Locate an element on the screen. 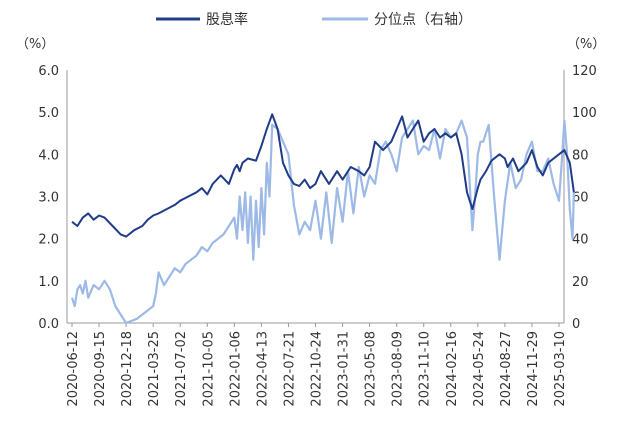  x-tick-label: 2023-11-10 is located at coordinates (425, 369).